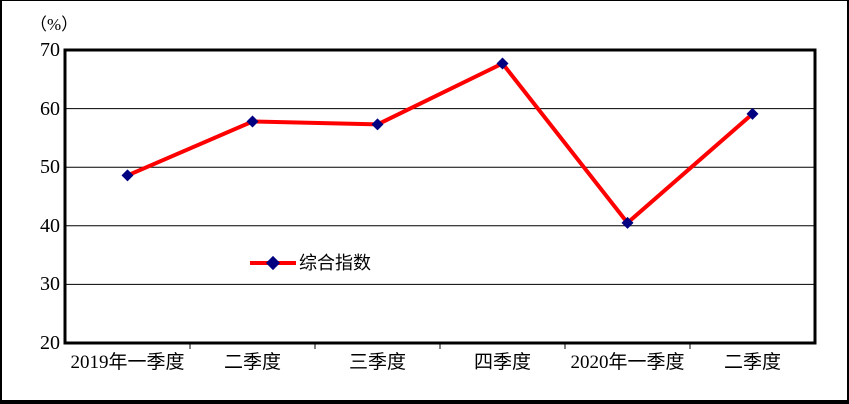  What do you see at coordinates (50, 284) in the screenshot?
I see `y-tick-label-30: 30` at bounding box center [50, 284].